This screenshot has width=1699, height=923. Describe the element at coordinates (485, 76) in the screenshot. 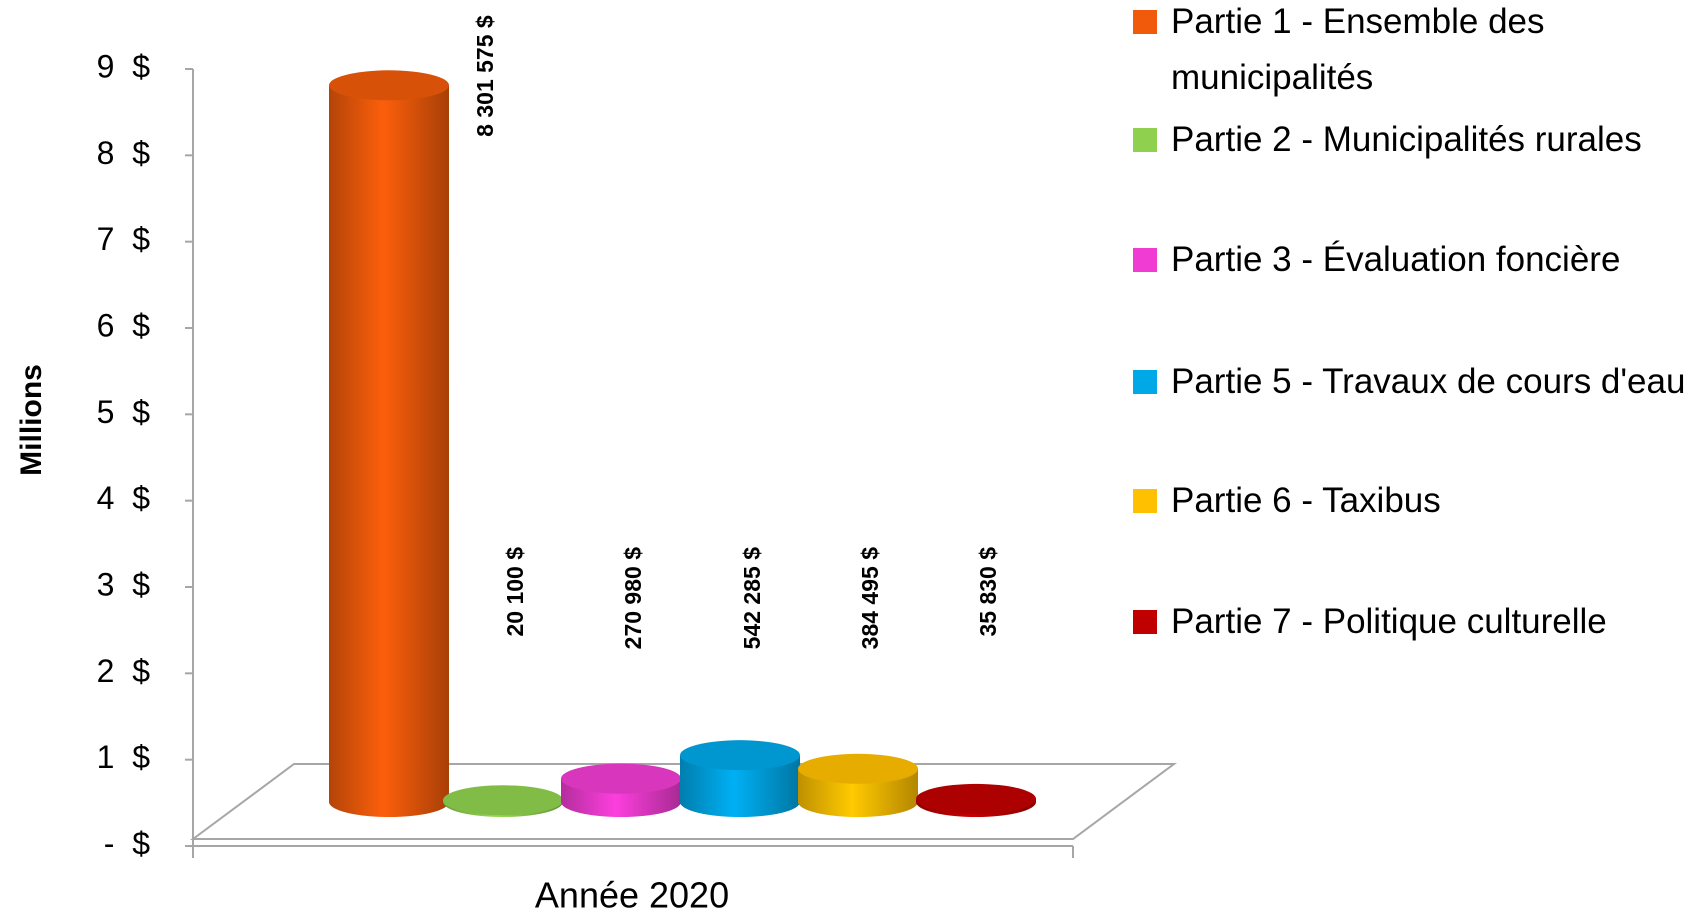

I see `value-label: 8 301 575 $` at that location.